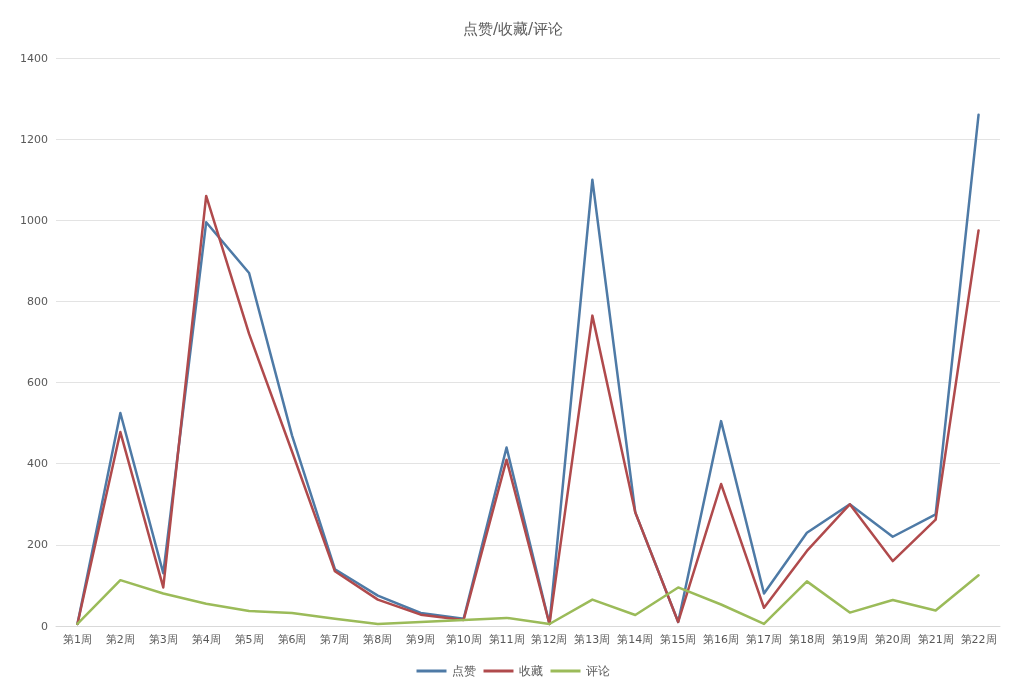 This screenshot has width=1027, height=695. I want to click on y-tick-label: 1000, so click(34, 220).